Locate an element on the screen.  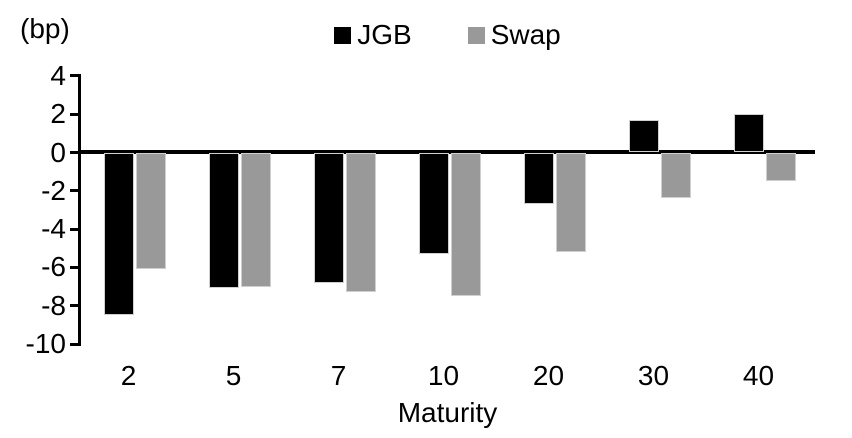
x-tick-label-40: 40 is located at coordinates (758, 375).